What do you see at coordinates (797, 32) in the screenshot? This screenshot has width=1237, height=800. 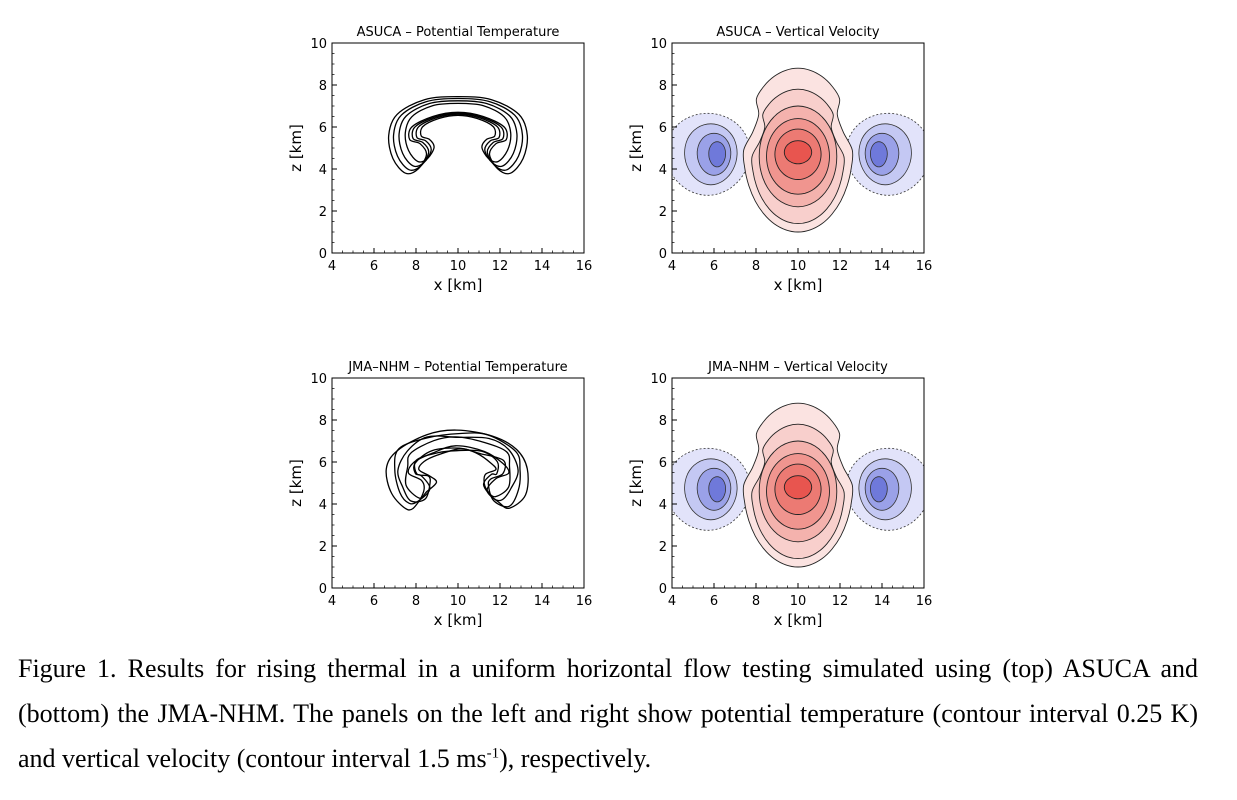 I see `panel-title: ASUCA – Vertical Velocity` at bounding box center [797, 32].